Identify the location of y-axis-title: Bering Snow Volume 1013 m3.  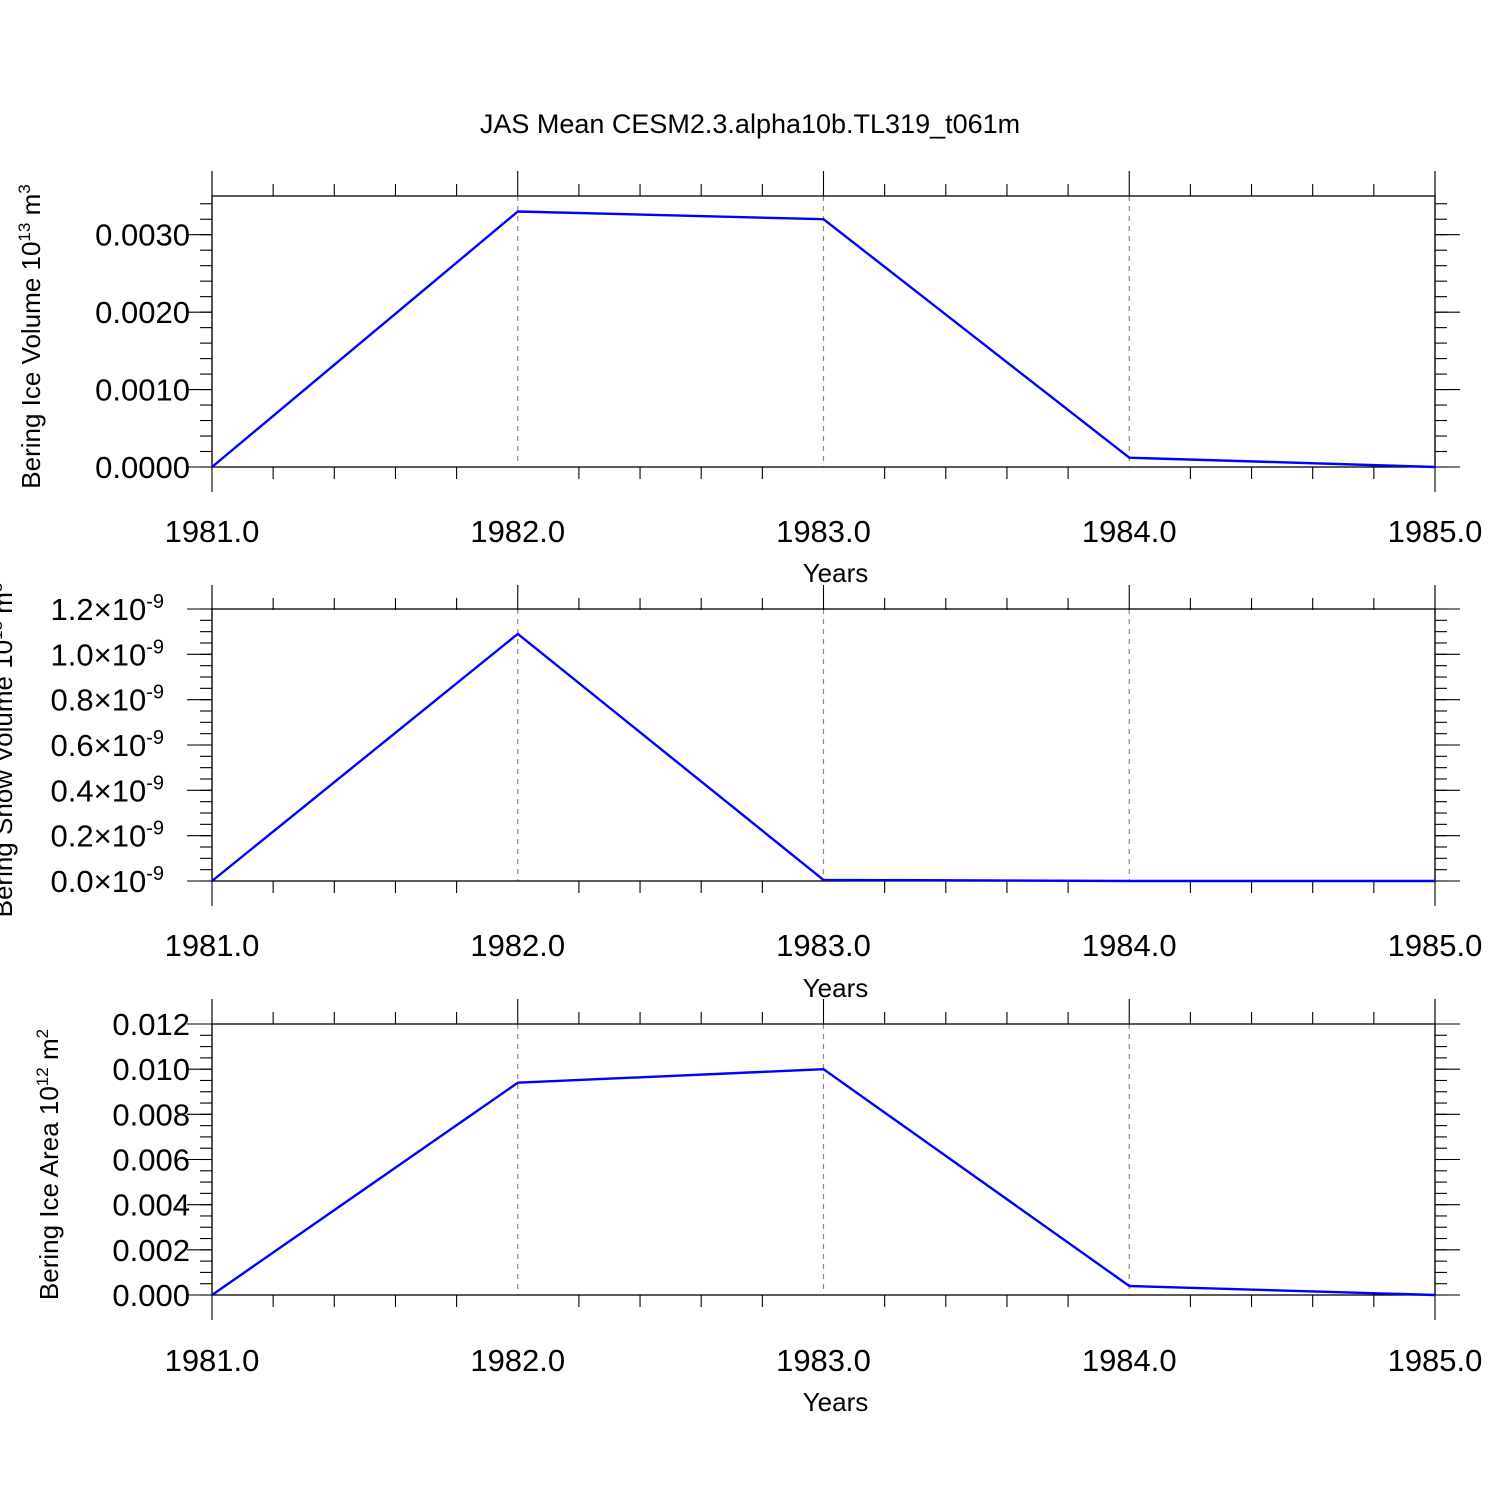
(9, 750).